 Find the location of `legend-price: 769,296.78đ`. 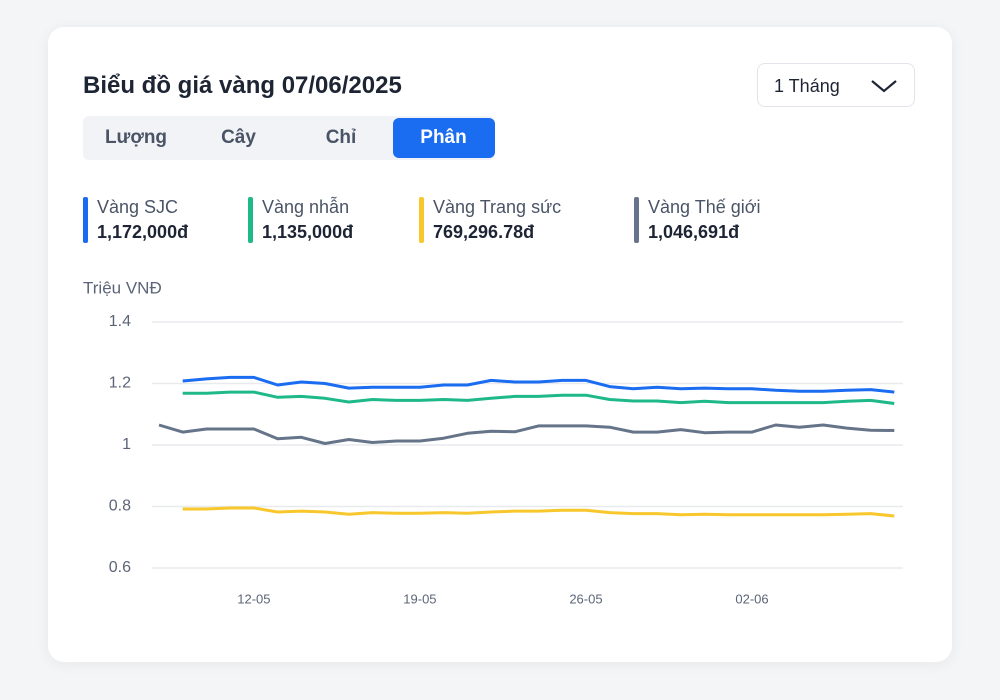

legend-price: 769,296.78đ is located at coordinates (484, 232).